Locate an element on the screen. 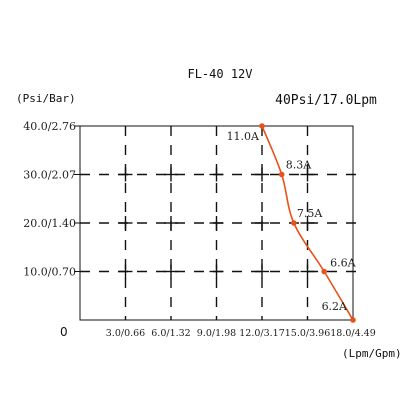 This screenshot has width=416, height=416. y-tick-label: 40.0/2.76 is located at coordinates (49, 126).